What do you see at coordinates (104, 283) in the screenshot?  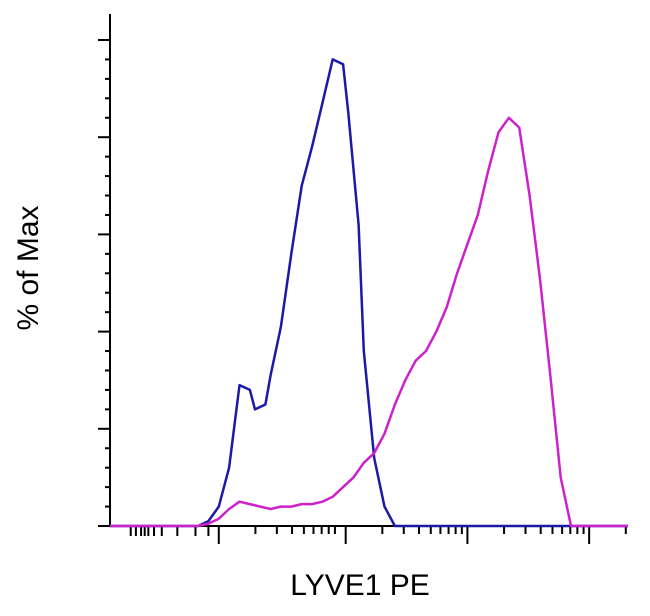 I see `y-axis-ticks` at bounding box center [104, 283].